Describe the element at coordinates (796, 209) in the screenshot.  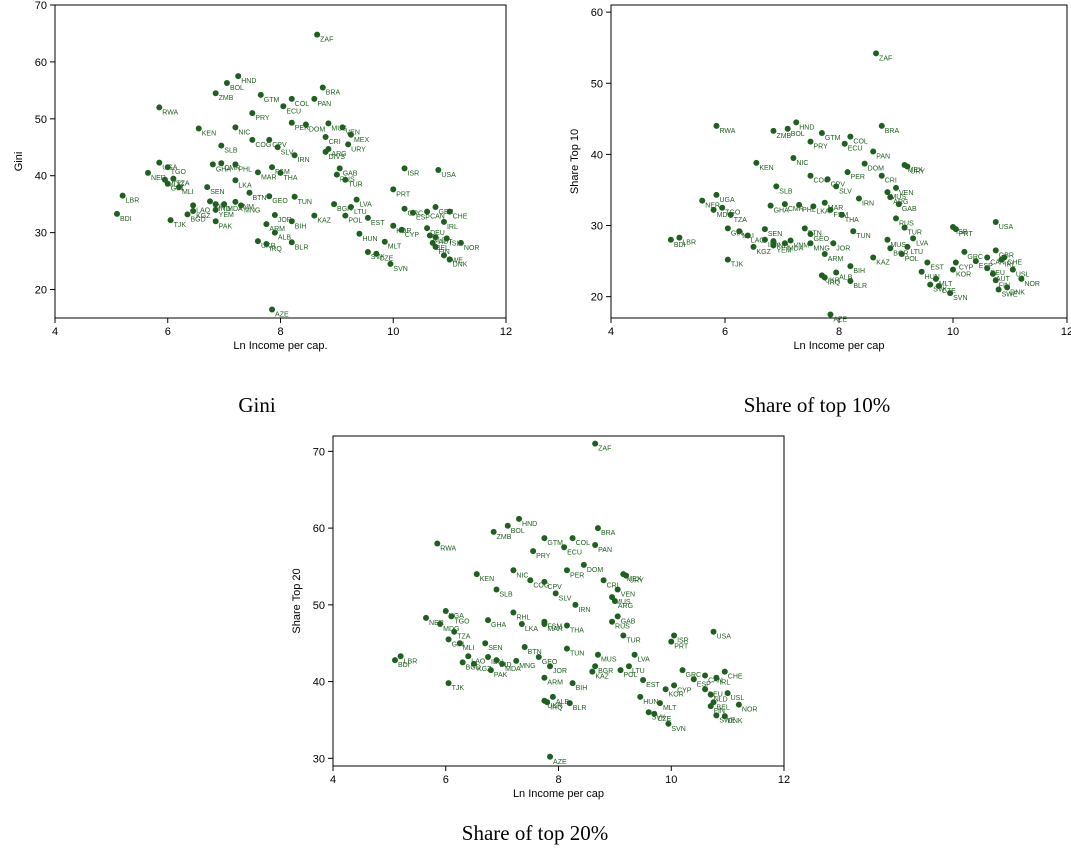
I see `data-point-label-cmr: CMR` at that location.